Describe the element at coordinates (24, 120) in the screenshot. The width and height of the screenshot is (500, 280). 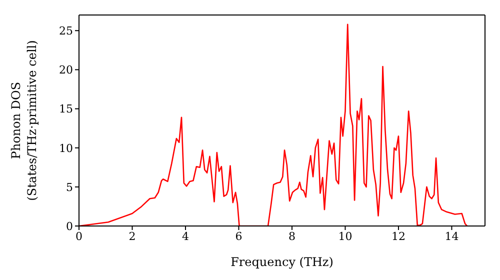
I see `y-axis-title: Phonon DOS (States/THz·primitive cell)` at that location.